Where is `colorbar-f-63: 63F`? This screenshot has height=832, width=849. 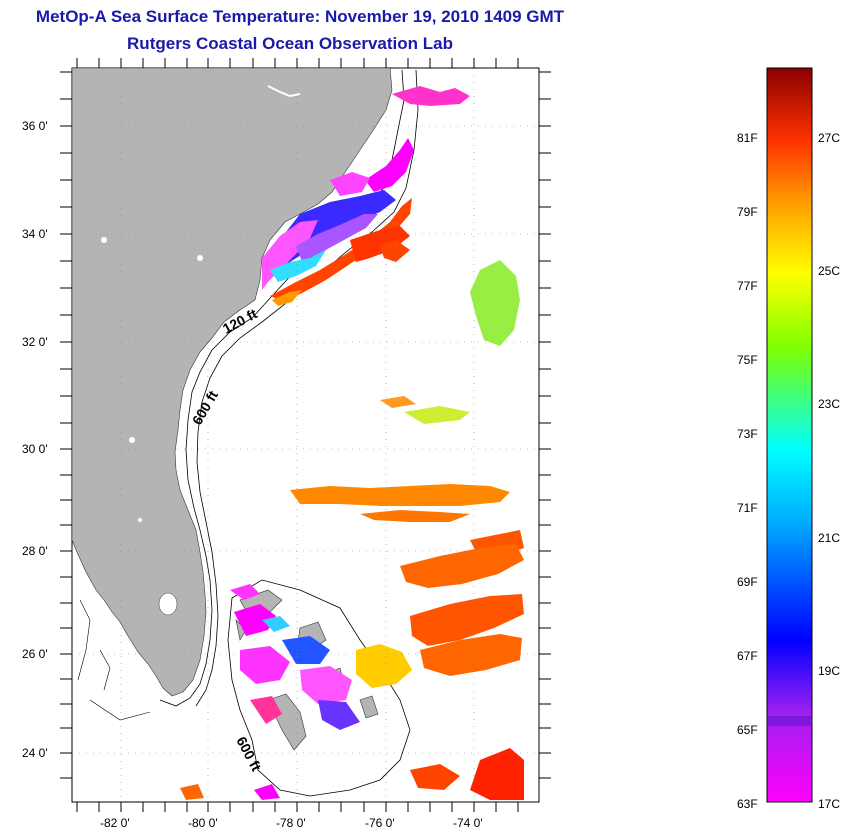
colorbar-f-63: 63F is located at coordinates (747, 804).